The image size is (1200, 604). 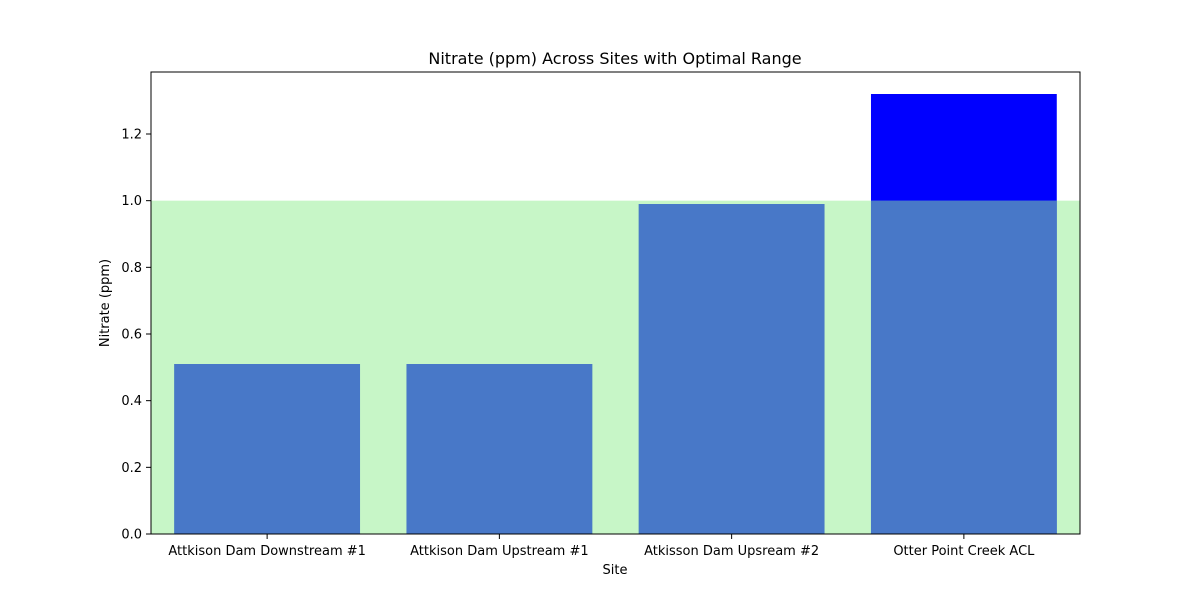 What do you see at coordinates (267, 551) in the screenshot?
I see `x-tick-label-1: Attkison Dam Downstream #1` at bounding box center [267, 551].